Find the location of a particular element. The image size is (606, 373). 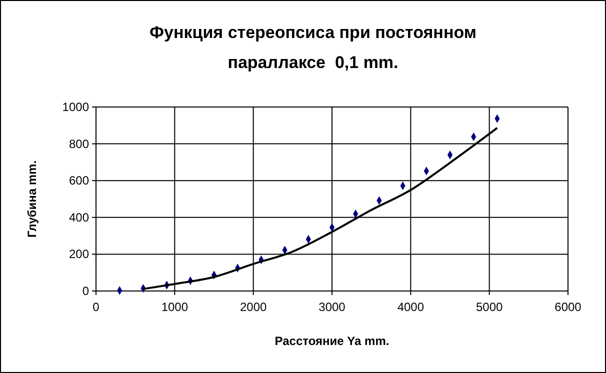

y-tick-label: 600 is located at coordinates (79, 181).